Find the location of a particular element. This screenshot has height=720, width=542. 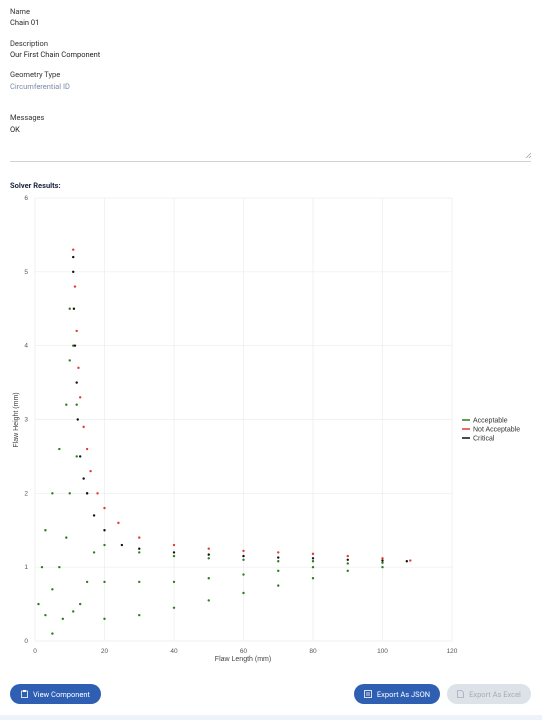

view-component-button: View Component is located at coordinates (55, 694).